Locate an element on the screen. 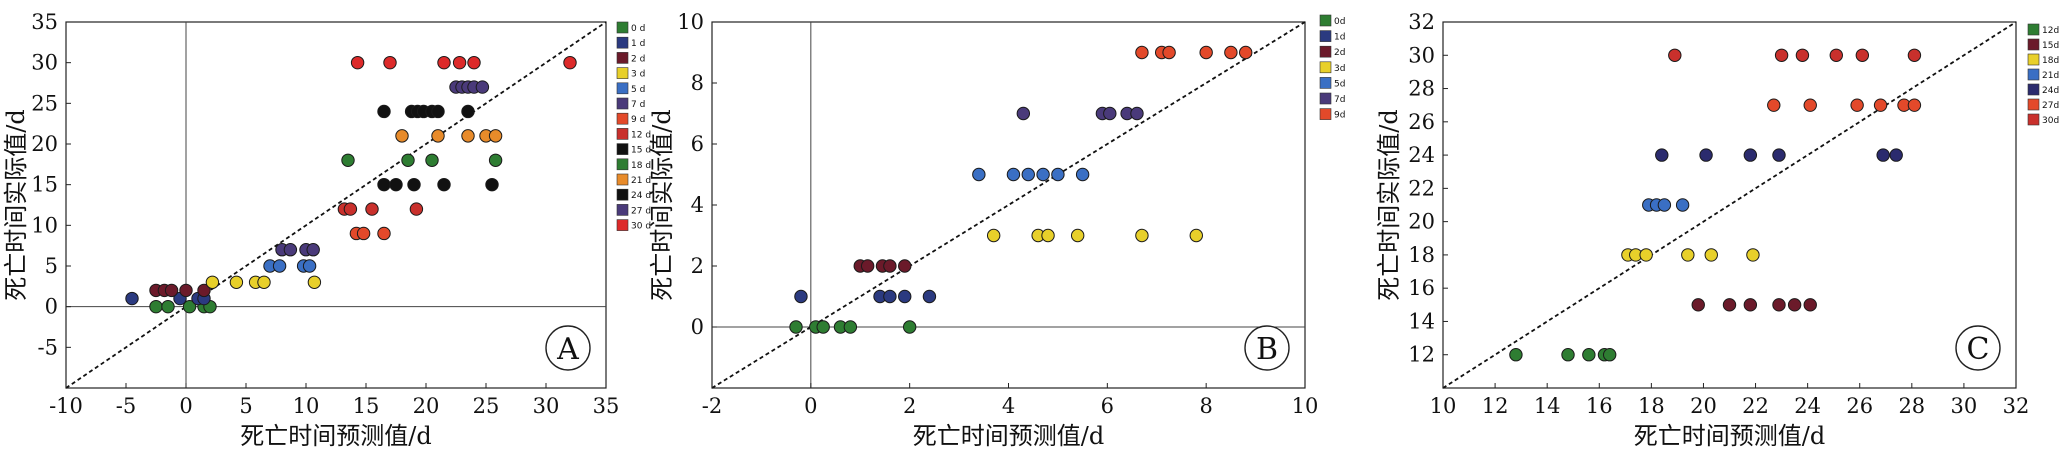  y-tick-label: 28 is located at coordinates (1421, 89).